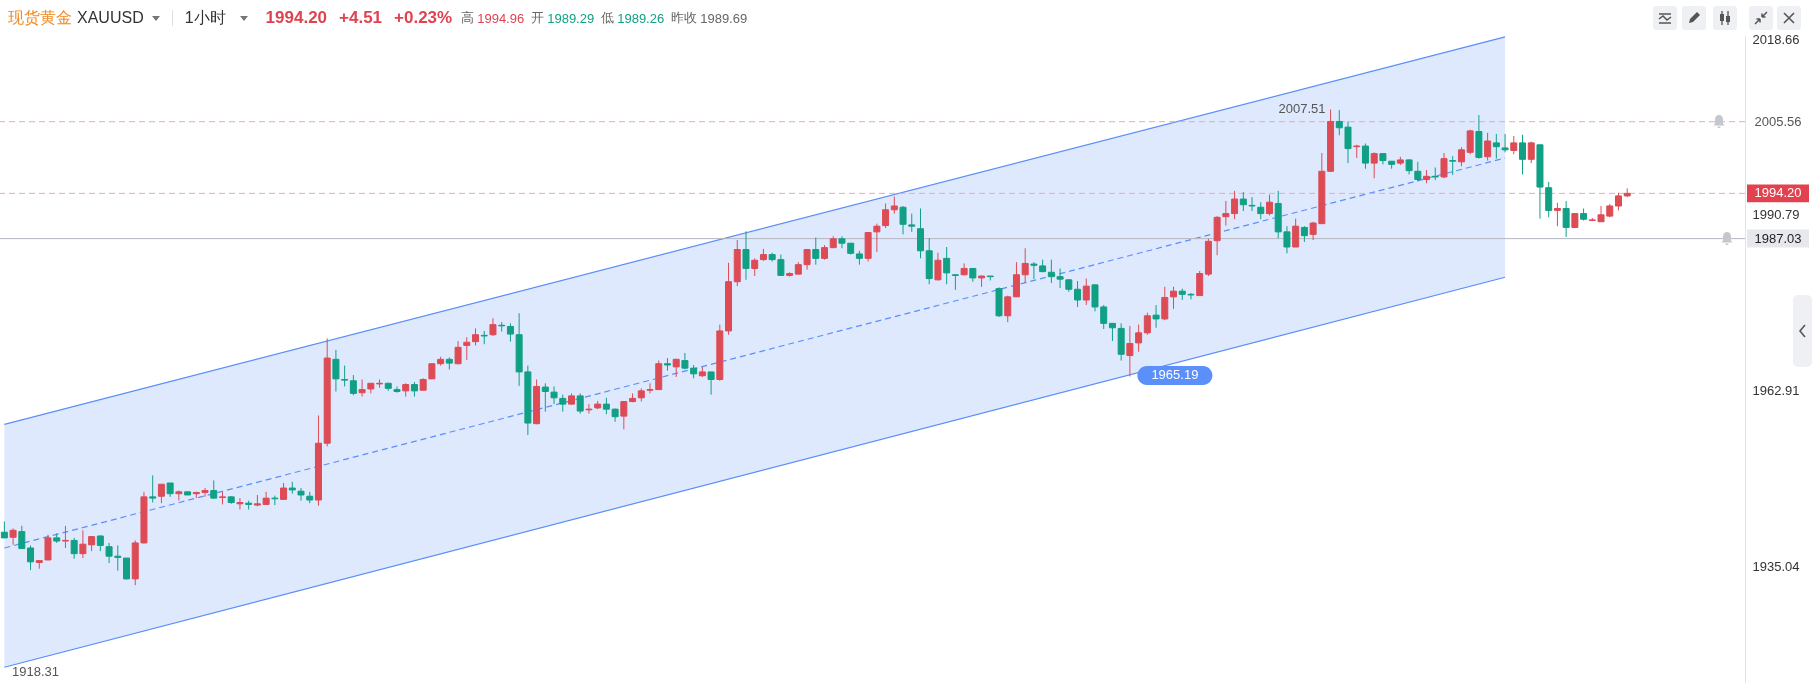 This screenshot has height=683, width=1812. What do you see at coordinates (724, 18) in the screenshot?
I see `text: 1989.69` at bounding box center [724, 18].